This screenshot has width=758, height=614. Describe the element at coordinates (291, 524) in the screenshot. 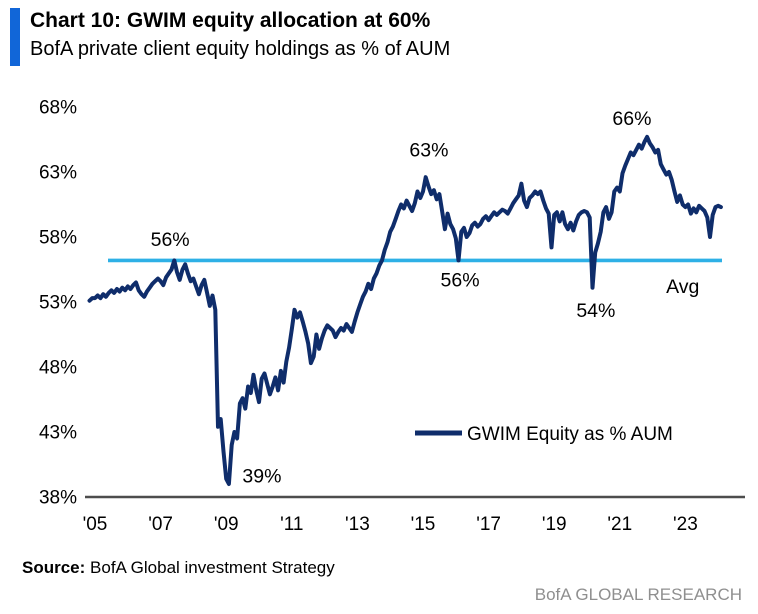

I see `x-tick-label: '11` at that location.